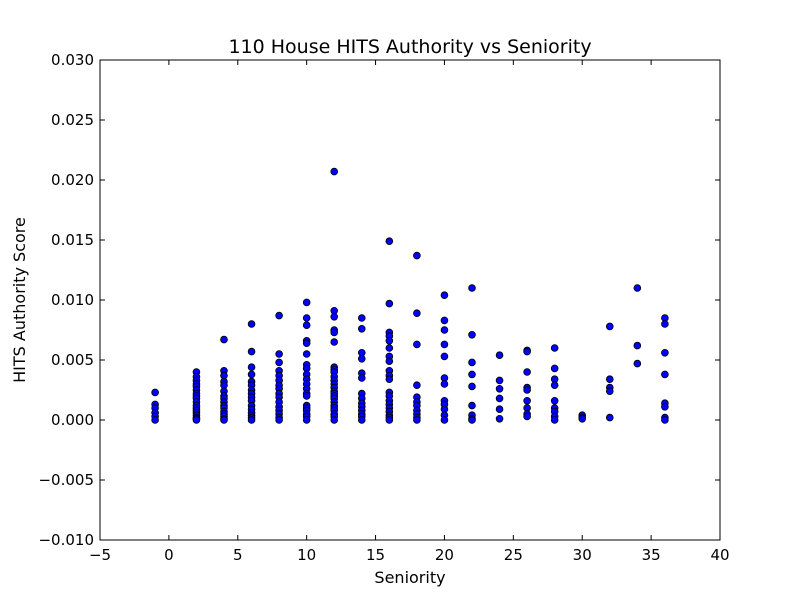  I want to click on y-axis-label: HITS Authority Score, so click(19, 300).